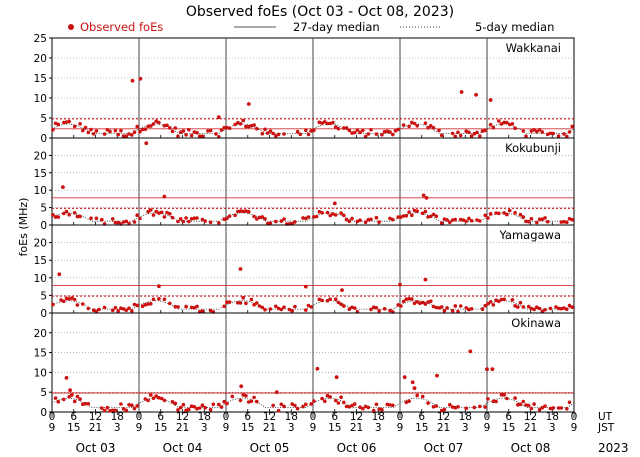 Image resolution: width=640 pixels, height=457 pixels. Describe the element at coordinates (606, 428) in the screenshot. I see `jst-axis-label: JST` at that location.